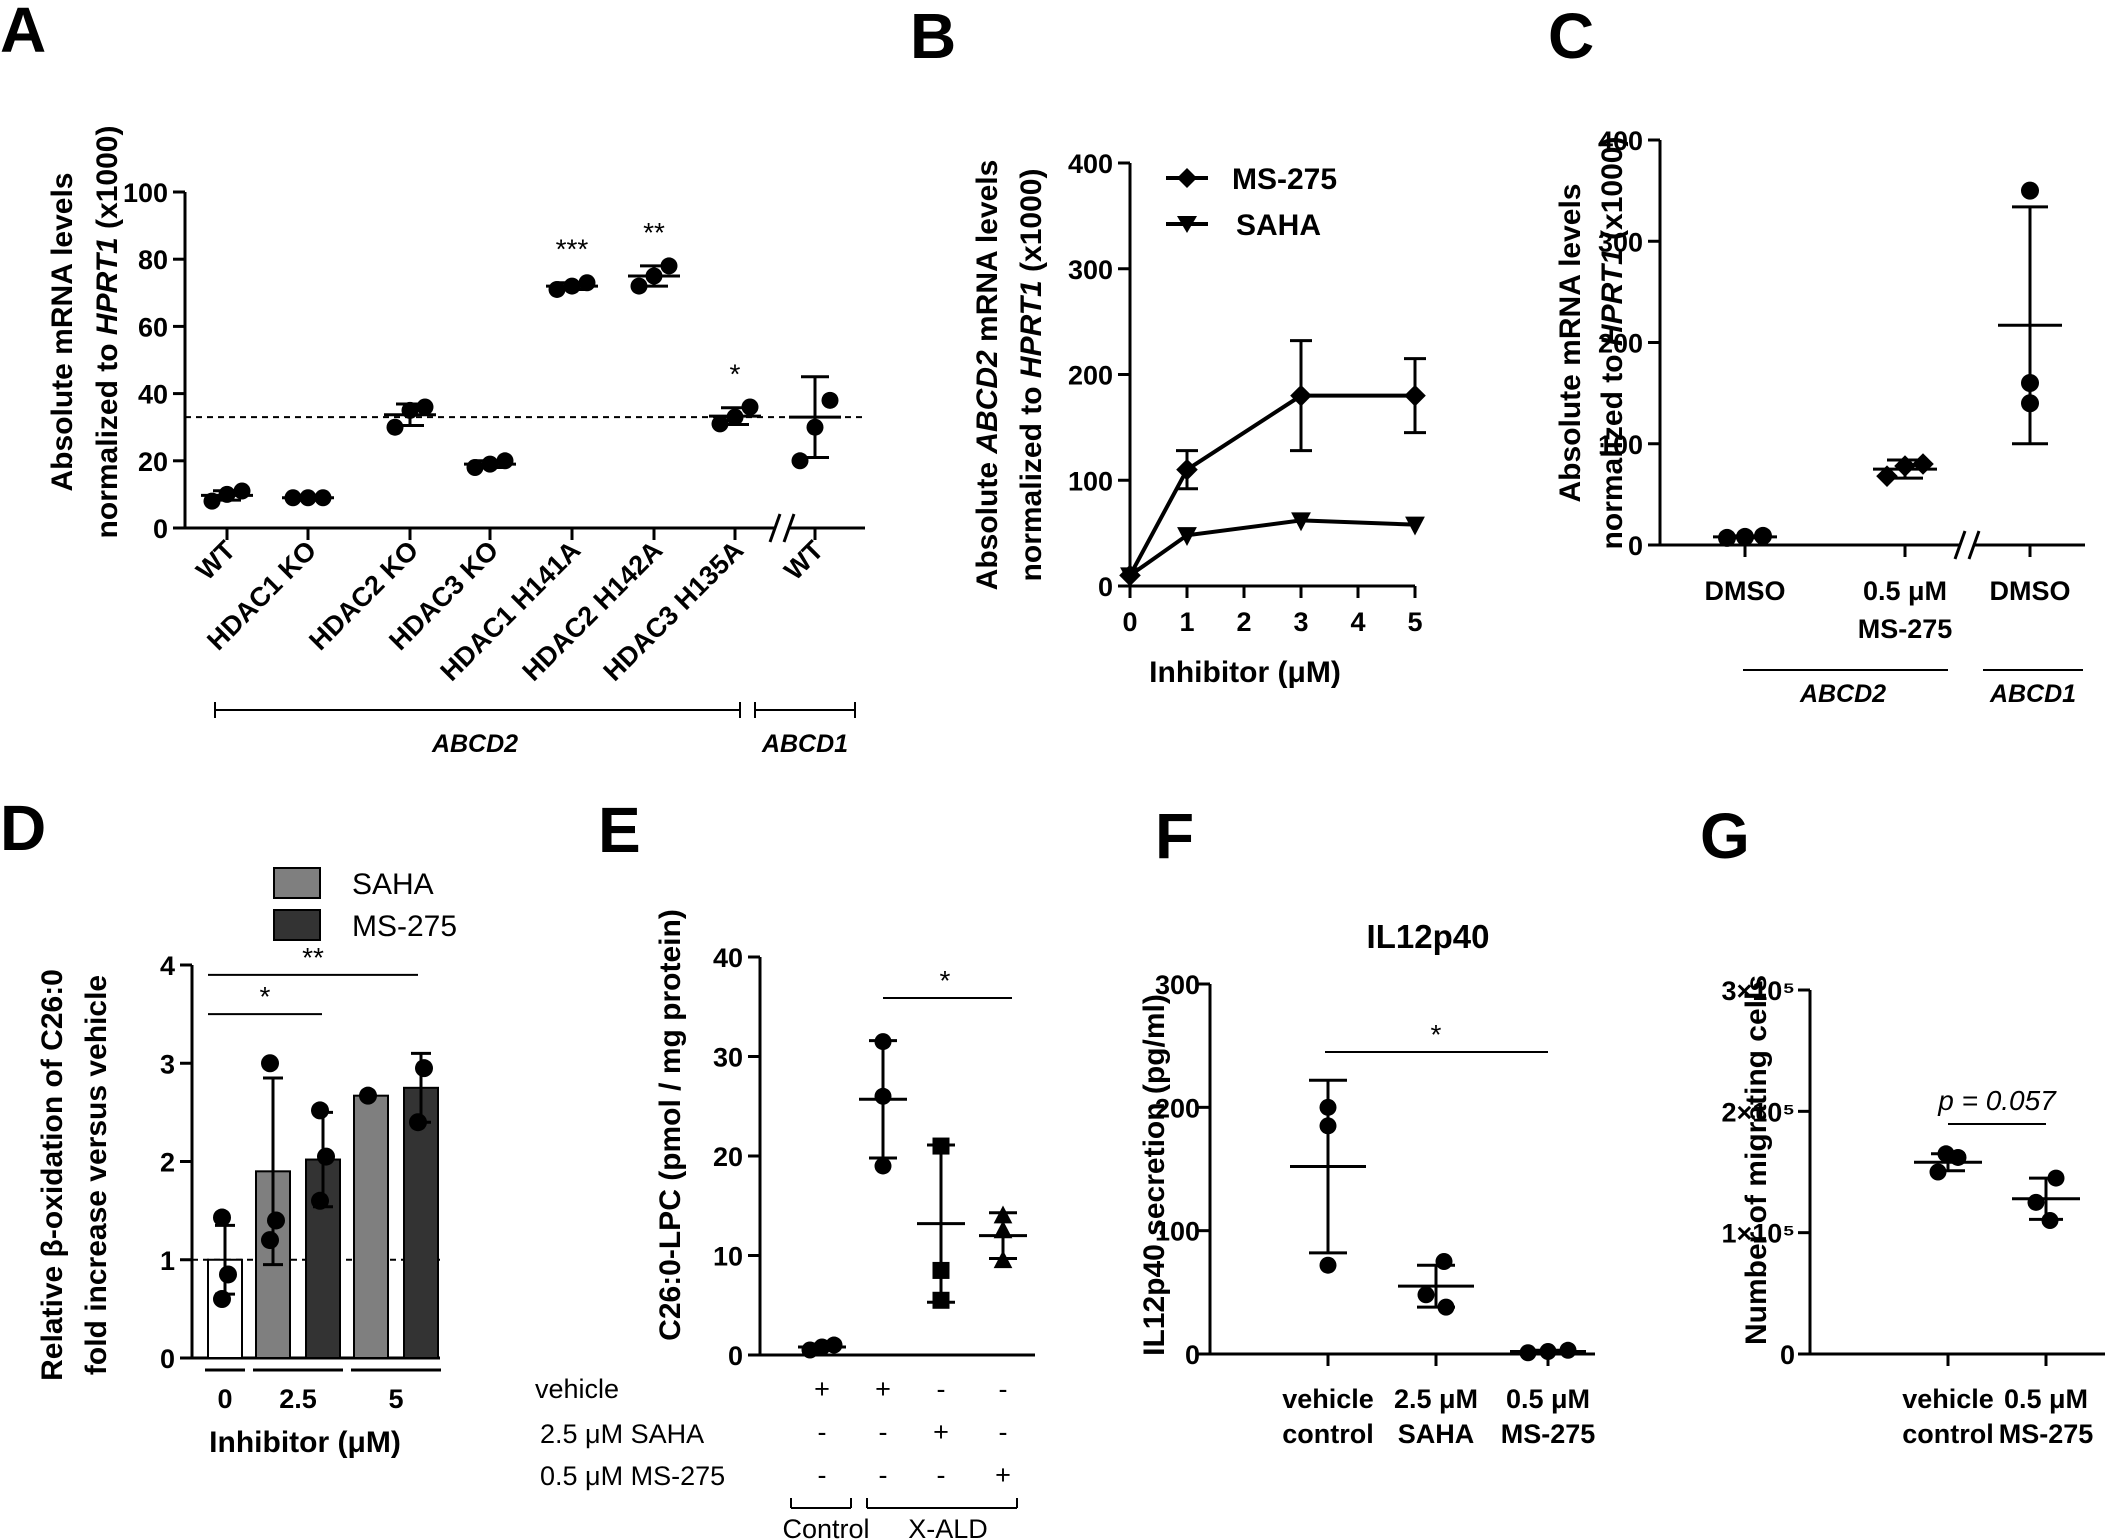 Image resolution: width=2128 pixels, height=1539 pixels. What do you see at coordinates (365, 905) in the screenshot?
I see `panel-d-legend: SAHA MS-275` at bounding box center [365, 905].